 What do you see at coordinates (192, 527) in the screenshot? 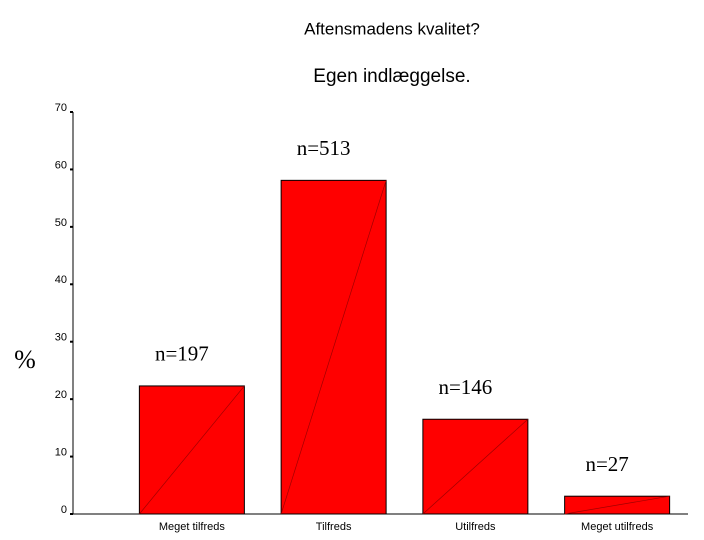
I see `x-tick-label: Meget tilfreds` at bounding box center [192, 527].